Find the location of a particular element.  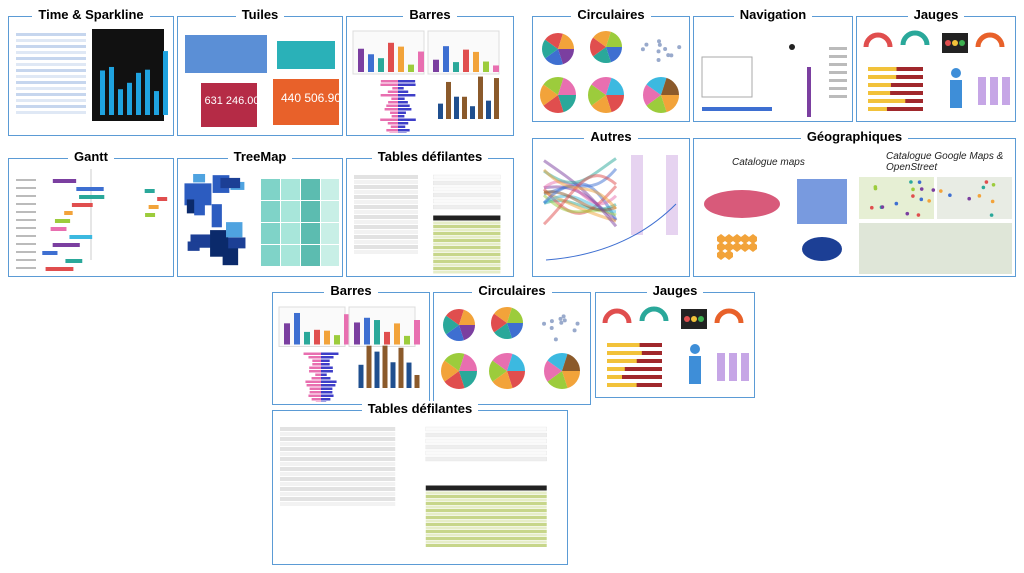

panel-title: Barres is located at coordinates (430, 15).